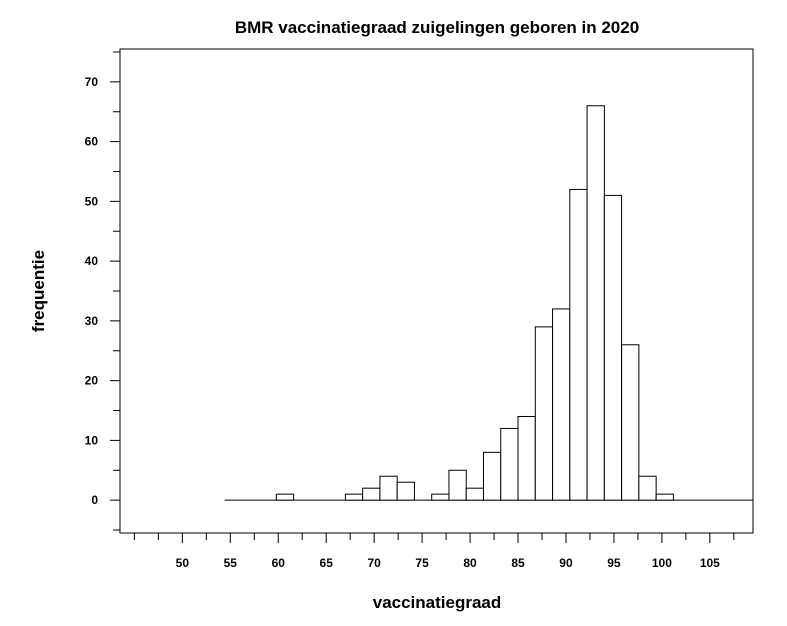  Describe the element at coordinates (566, 563) in the screenshot. I see `x-tick-label: 90` at that location.